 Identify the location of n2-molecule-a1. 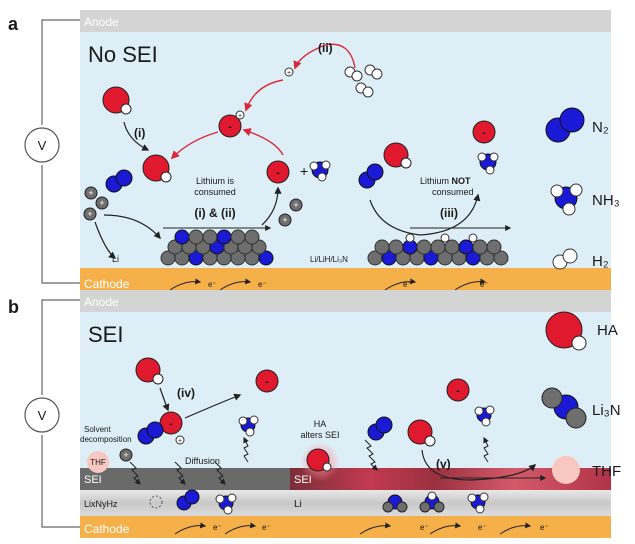
(119, 181).